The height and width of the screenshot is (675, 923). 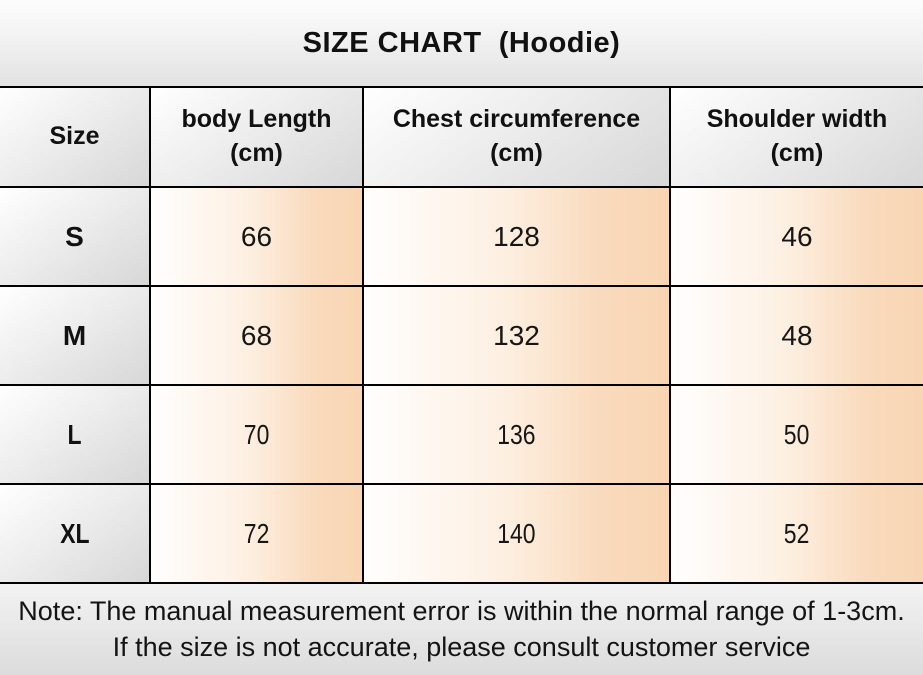 I want to click on table-row-xl: XL 72 140 52, so click(x=461, y=533).